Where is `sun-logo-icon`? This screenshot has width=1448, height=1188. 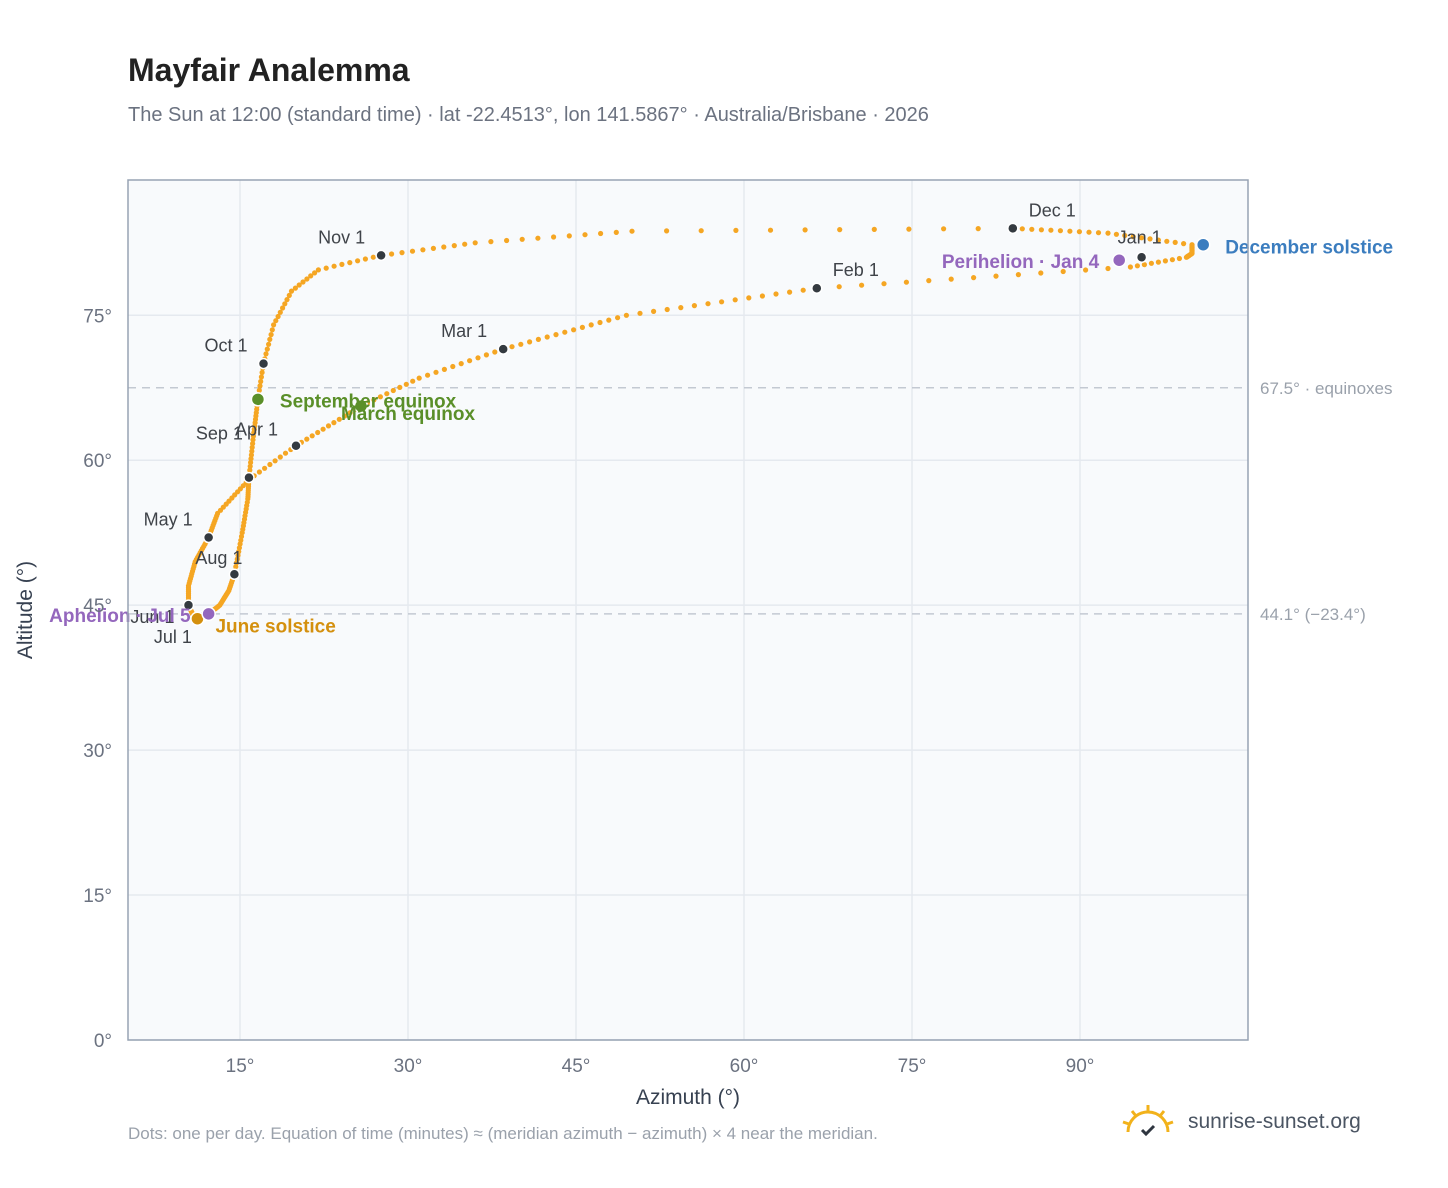 sun-logo-icon is located at coordinates (1148, 1121).